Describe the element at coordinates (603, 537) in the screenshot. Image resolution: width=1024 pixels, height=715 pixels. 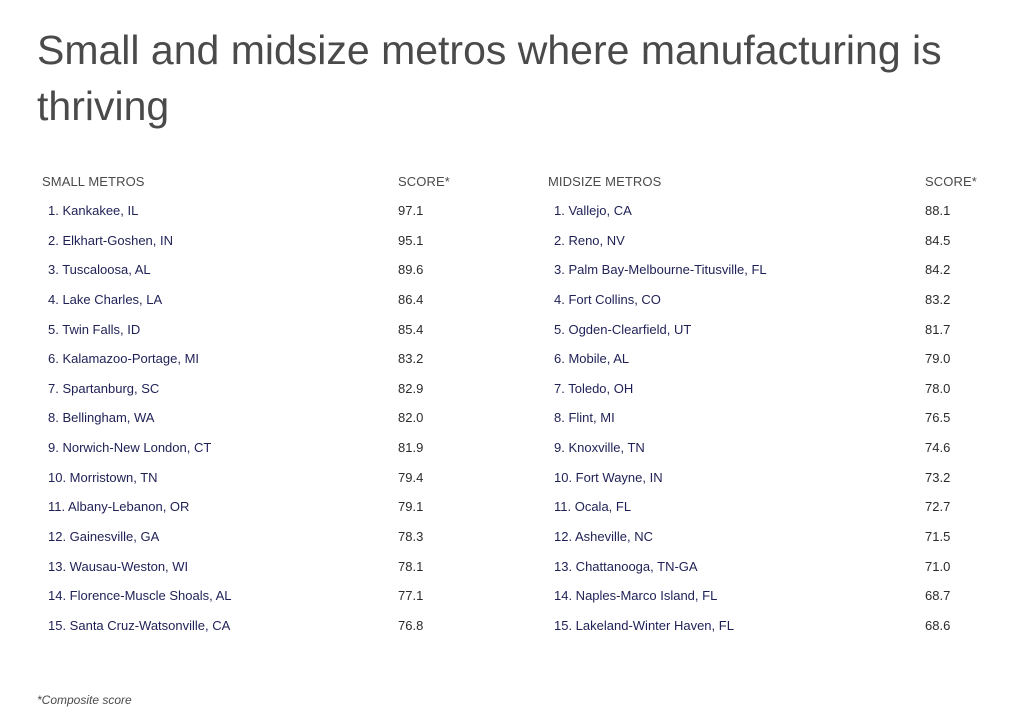
I see `metro-name: 12. Asheville, NC` at that location.